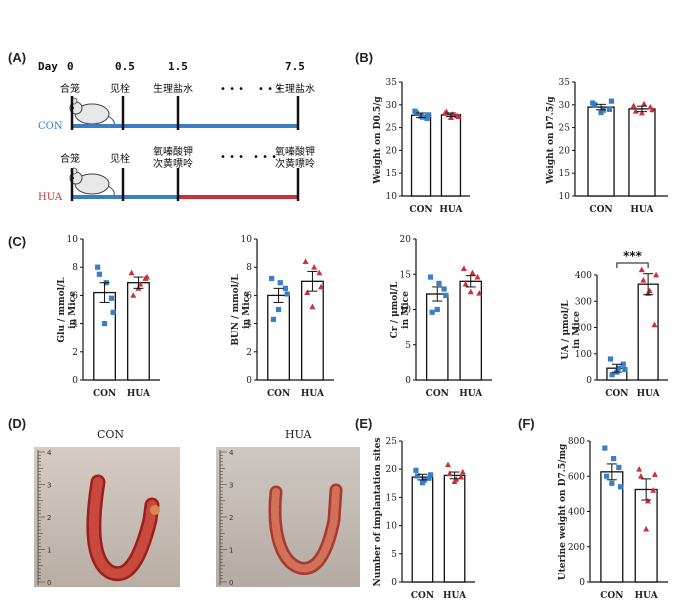 The height and width of the screenshot is (610, 685). I want to click on y-axis-label: Uterine weight on D7.5/mg, so click(563, 511).